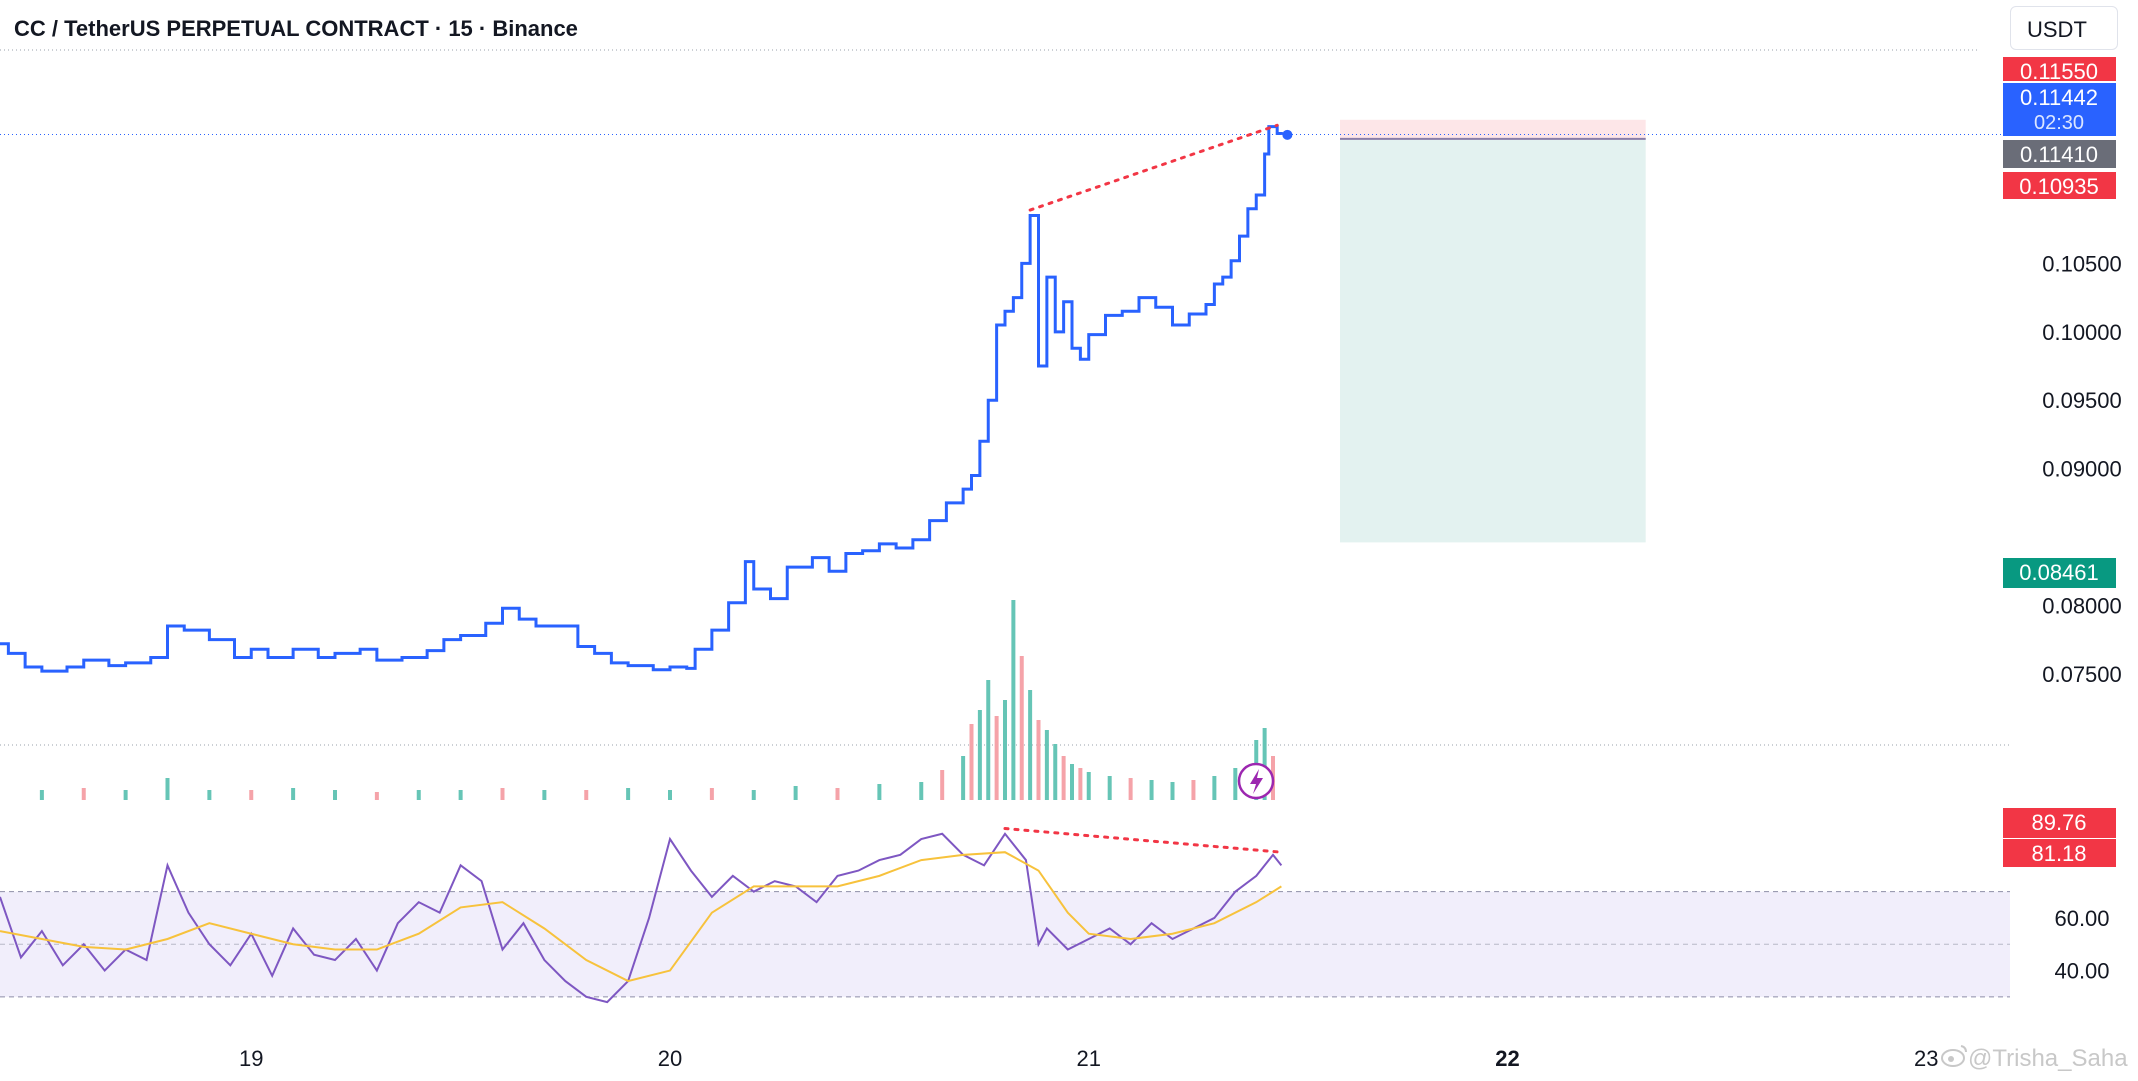  Describe the element at coordinates (2059, 97) in the screenshot. I see `last-price-tag-label: 0.11442` at that location.